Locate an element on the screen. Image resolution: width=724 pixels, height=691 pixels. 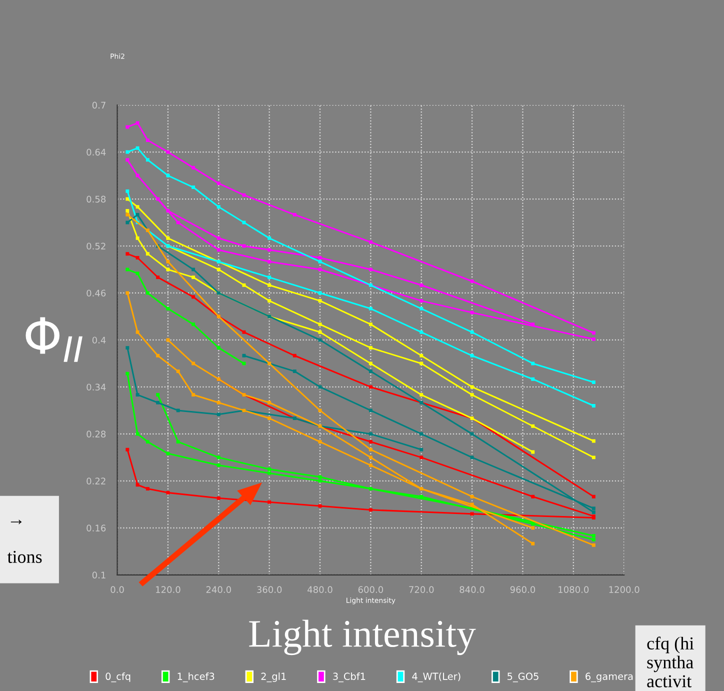
legend-label: 6_gamera is located at coordinates (609, 677).